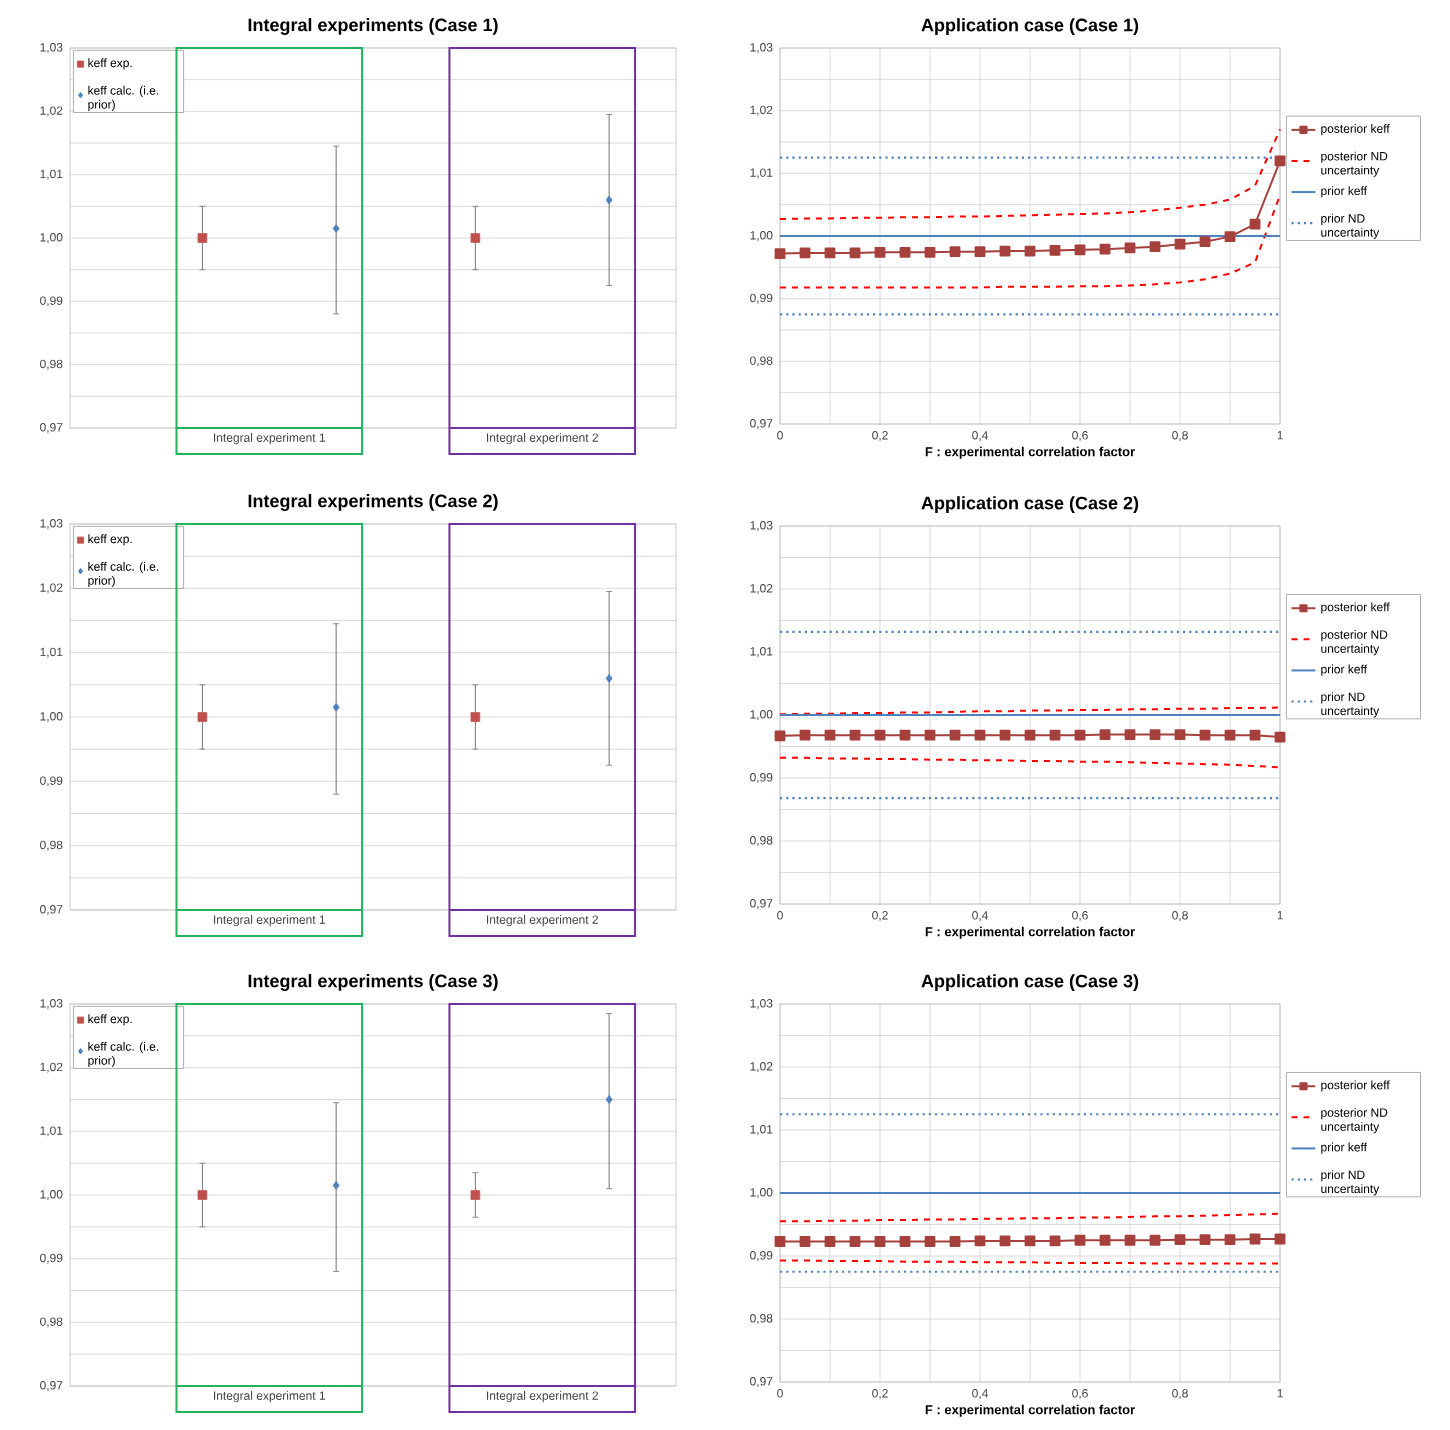 The image size is (1450, 1430). What do you see at coordinates (1030, 982) in the screenshot?
I see `chart-title: Application case (Case 3)` at bounding box center [1030, 982].